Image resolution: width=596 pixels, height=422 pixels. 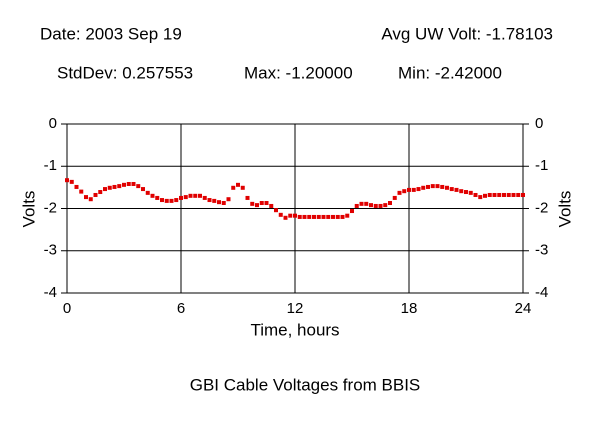 I want to click on y2-tick-label: 0, so click(x=539, y=123).